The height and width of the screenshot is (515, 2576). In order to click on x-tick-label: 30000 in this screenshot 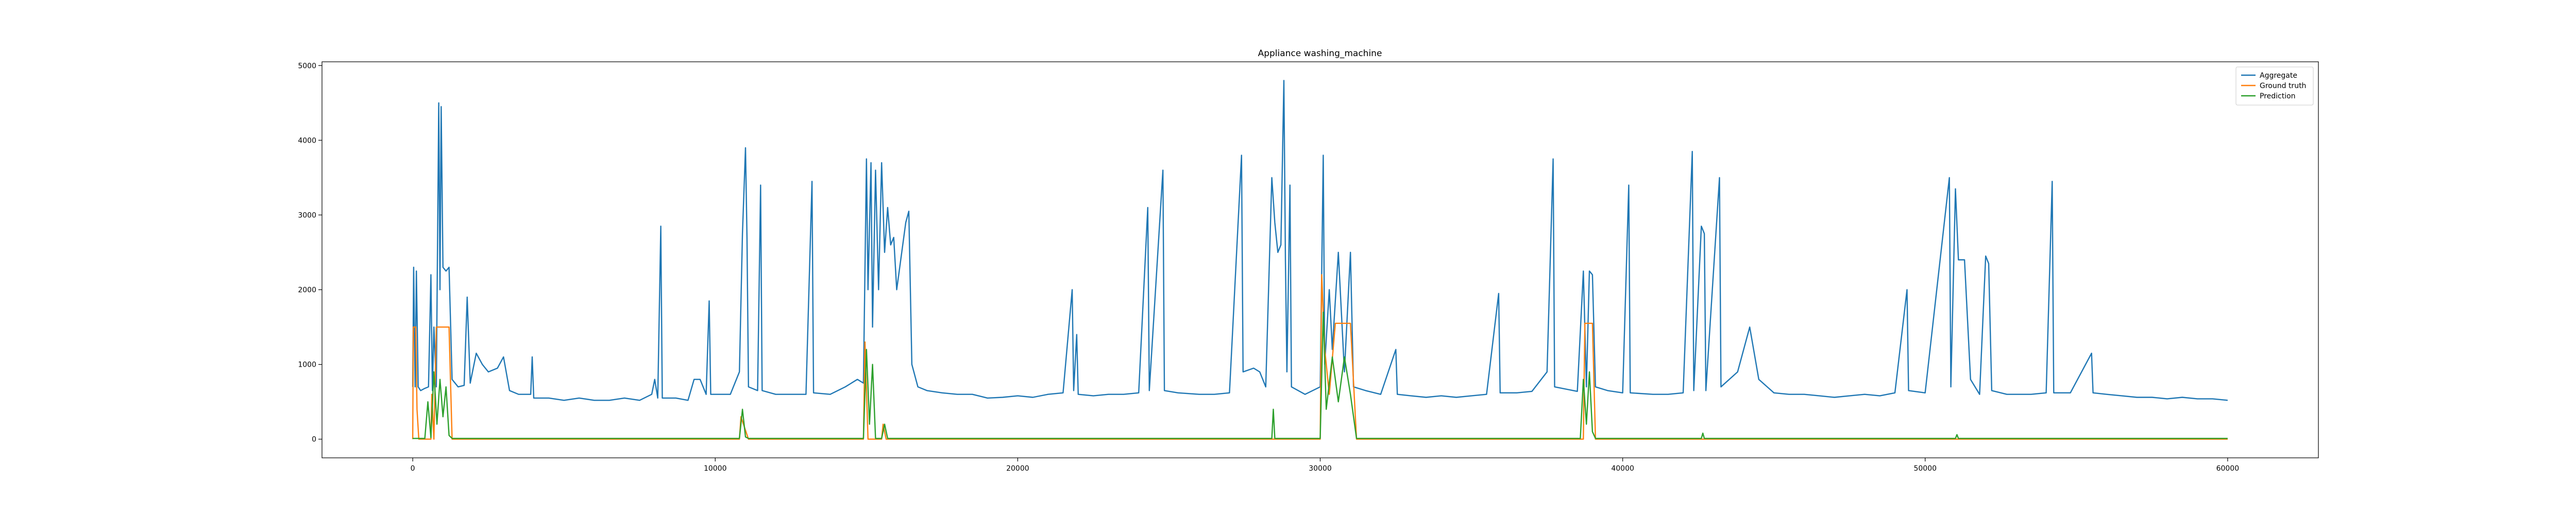, I will do `click(1320, 469)`.